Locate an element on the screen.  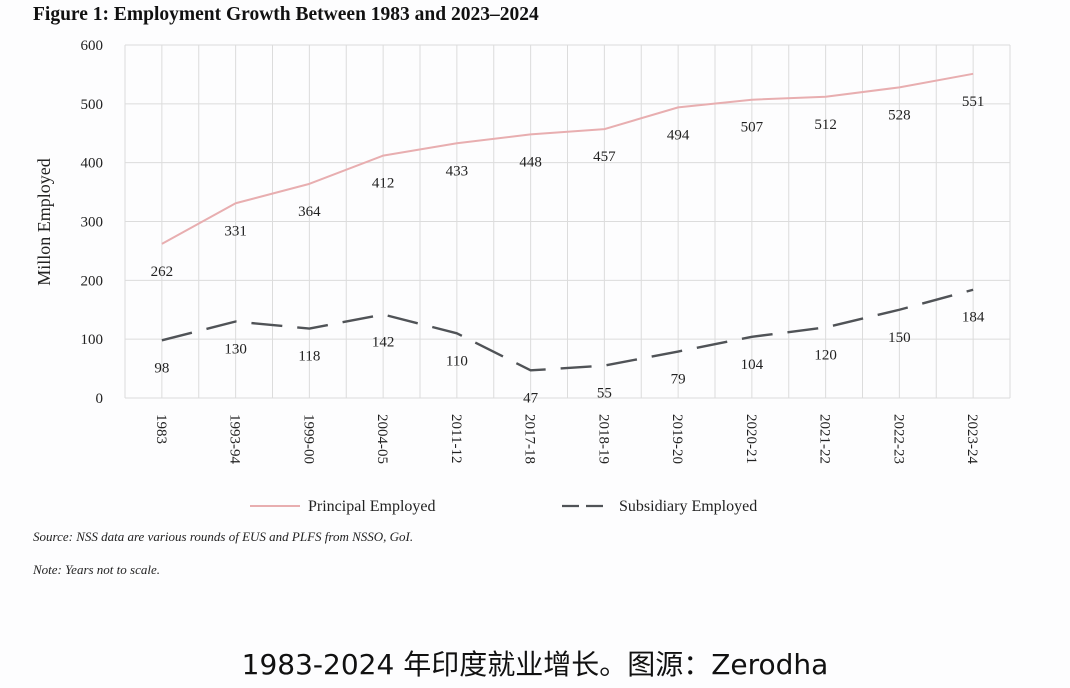
x-tick-label: 2017-18 is located at coordinates (530, 439).